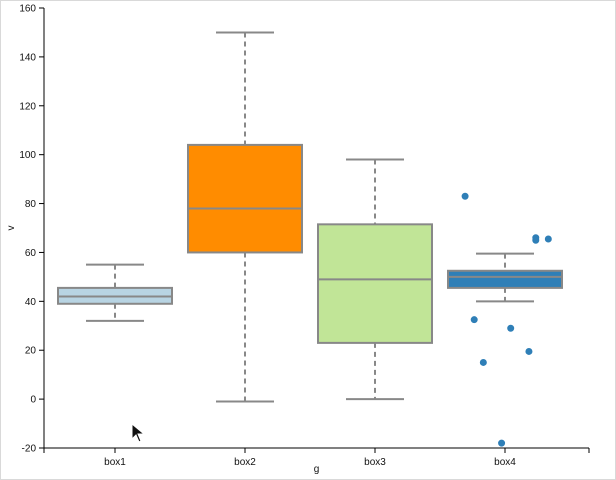 The width and height of the screenshot is (616, 480). Describe the element at coordinates (245, 198) in the screenshot. I see `box-box2` at that location.